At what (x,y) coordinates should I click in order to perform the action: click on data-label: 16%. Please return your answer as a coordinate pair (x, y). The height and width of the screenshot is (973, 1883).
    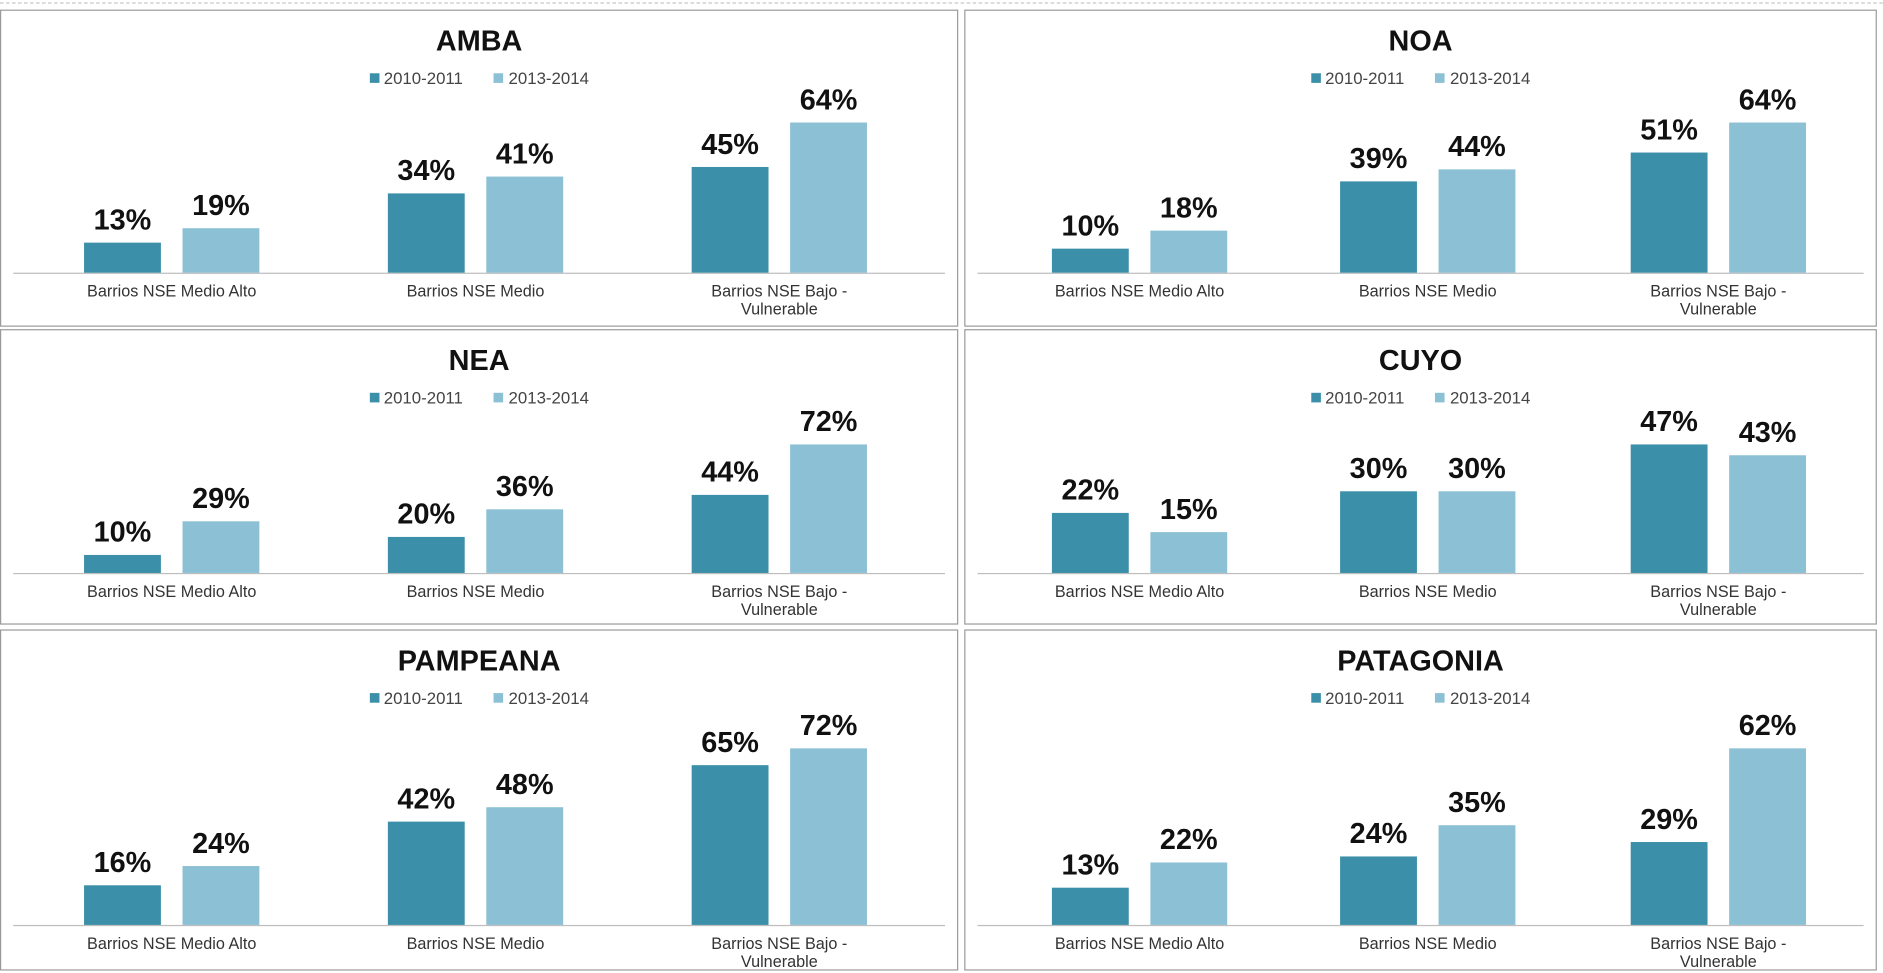
    Looking at the image, I should click on (122, 863).